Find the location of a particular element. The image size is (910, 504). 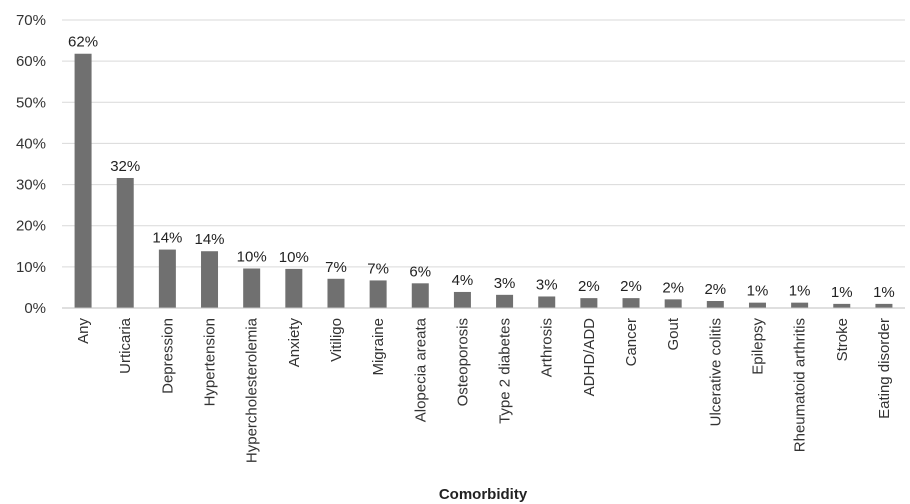

x-tick-label: Alopecia areata is located at coordinates (420, 369).